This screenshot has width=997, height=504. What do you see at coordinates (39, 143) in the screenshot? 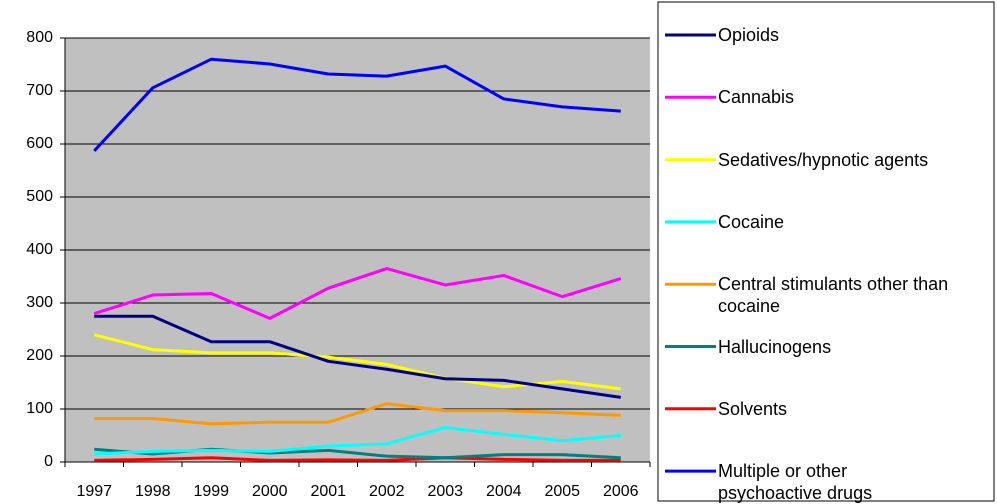
I see `y-tick-label: 600` at bounding box center [39, 143].